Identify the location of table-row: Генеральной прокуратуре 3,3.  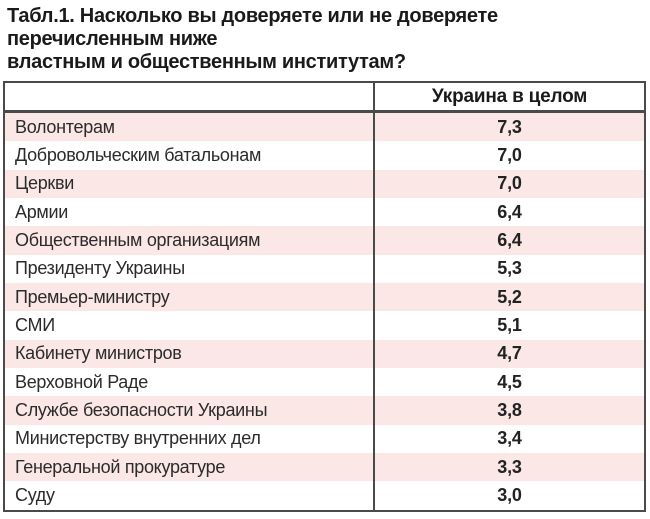
(324, 467).